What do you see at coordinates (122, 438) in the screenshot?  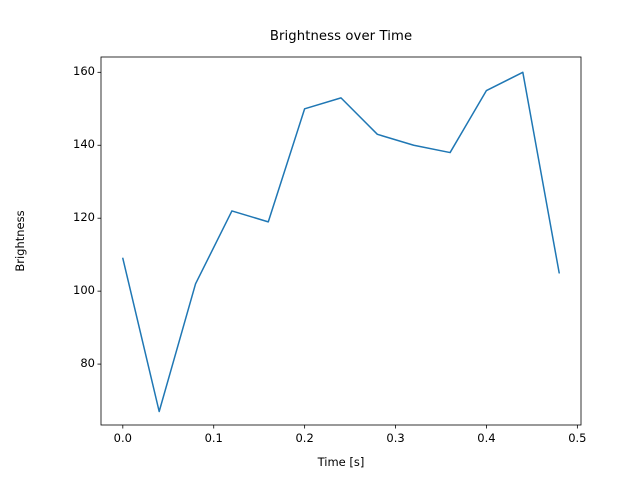 I see `x-tick-label: 0.0` at bounding box center [122, 438].